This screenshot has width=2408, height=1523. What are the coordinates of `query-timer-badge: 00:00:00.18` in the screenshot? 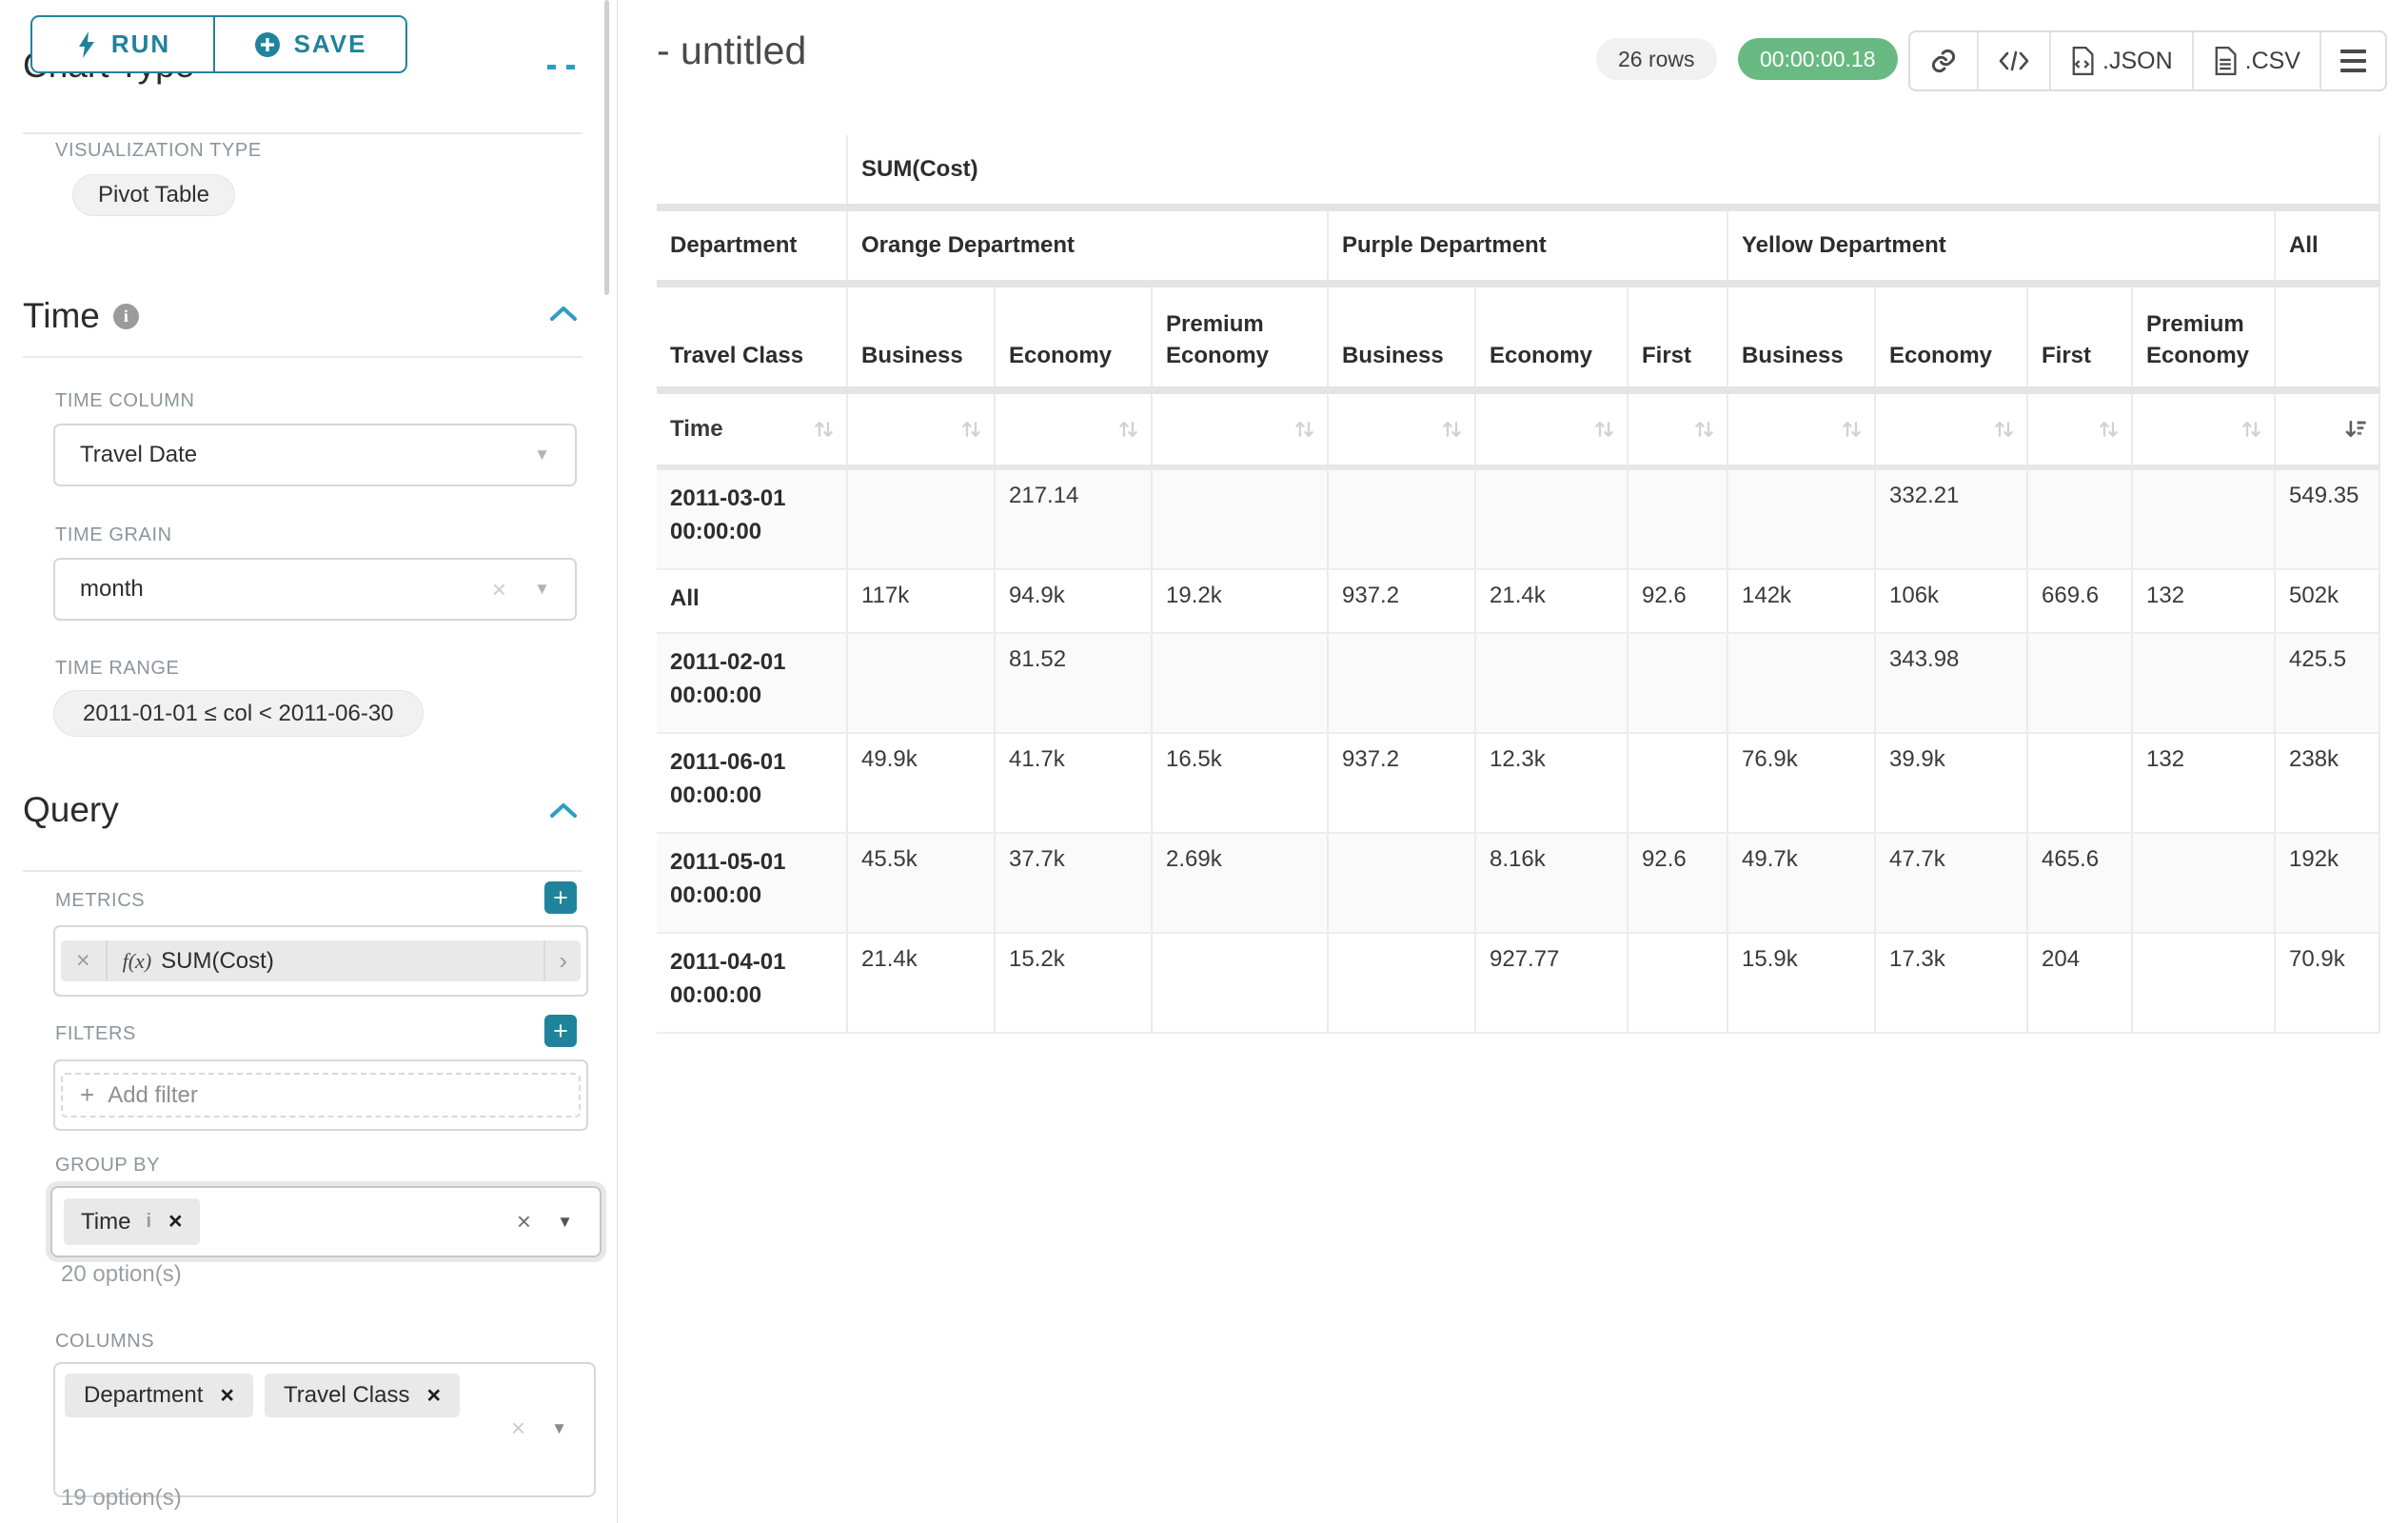 It's located at (1818, 59).